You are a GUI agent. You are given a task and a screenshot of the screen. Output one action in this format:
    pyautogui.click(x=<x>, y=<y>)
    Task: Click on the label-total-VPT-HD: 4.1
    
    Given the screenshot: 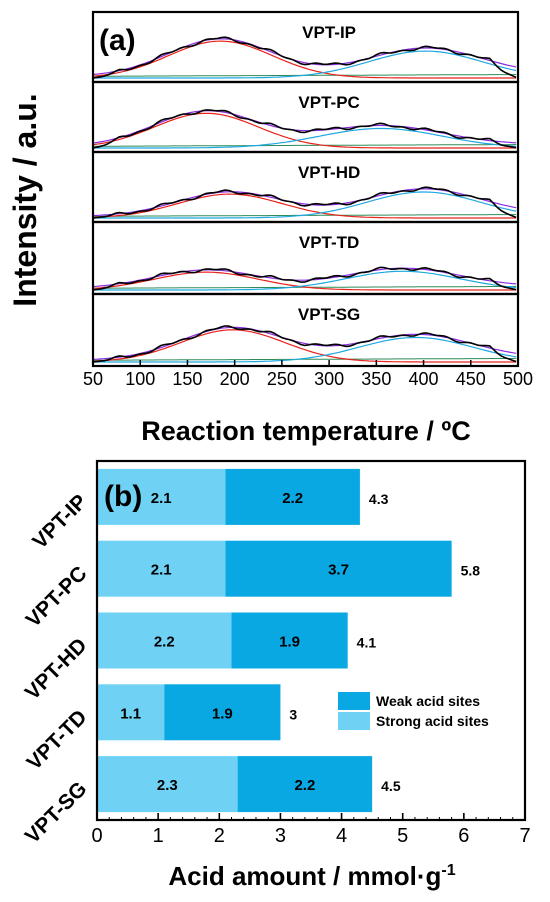 What is the action you would take?
    pyautogui.click(x=367, y=643)
    